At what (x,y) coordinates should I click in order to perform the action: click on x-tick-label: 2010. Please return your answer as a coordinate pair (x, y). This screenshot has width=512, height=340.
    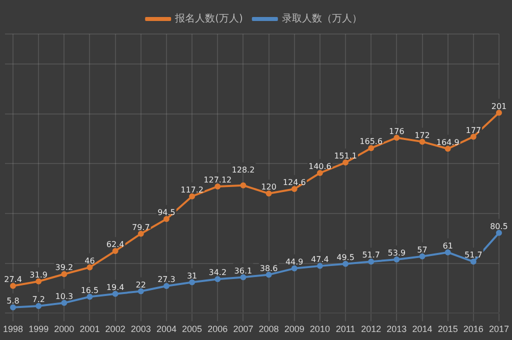
    Looking at the image, I should click on (320, 329).